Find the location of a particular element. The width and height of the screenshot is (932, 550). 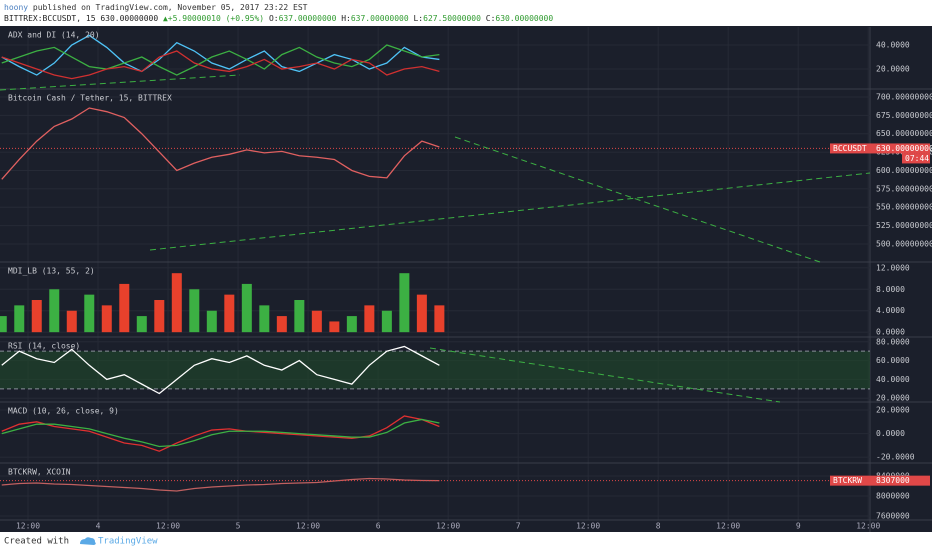

band-fill is located at coordinates (435, 370).